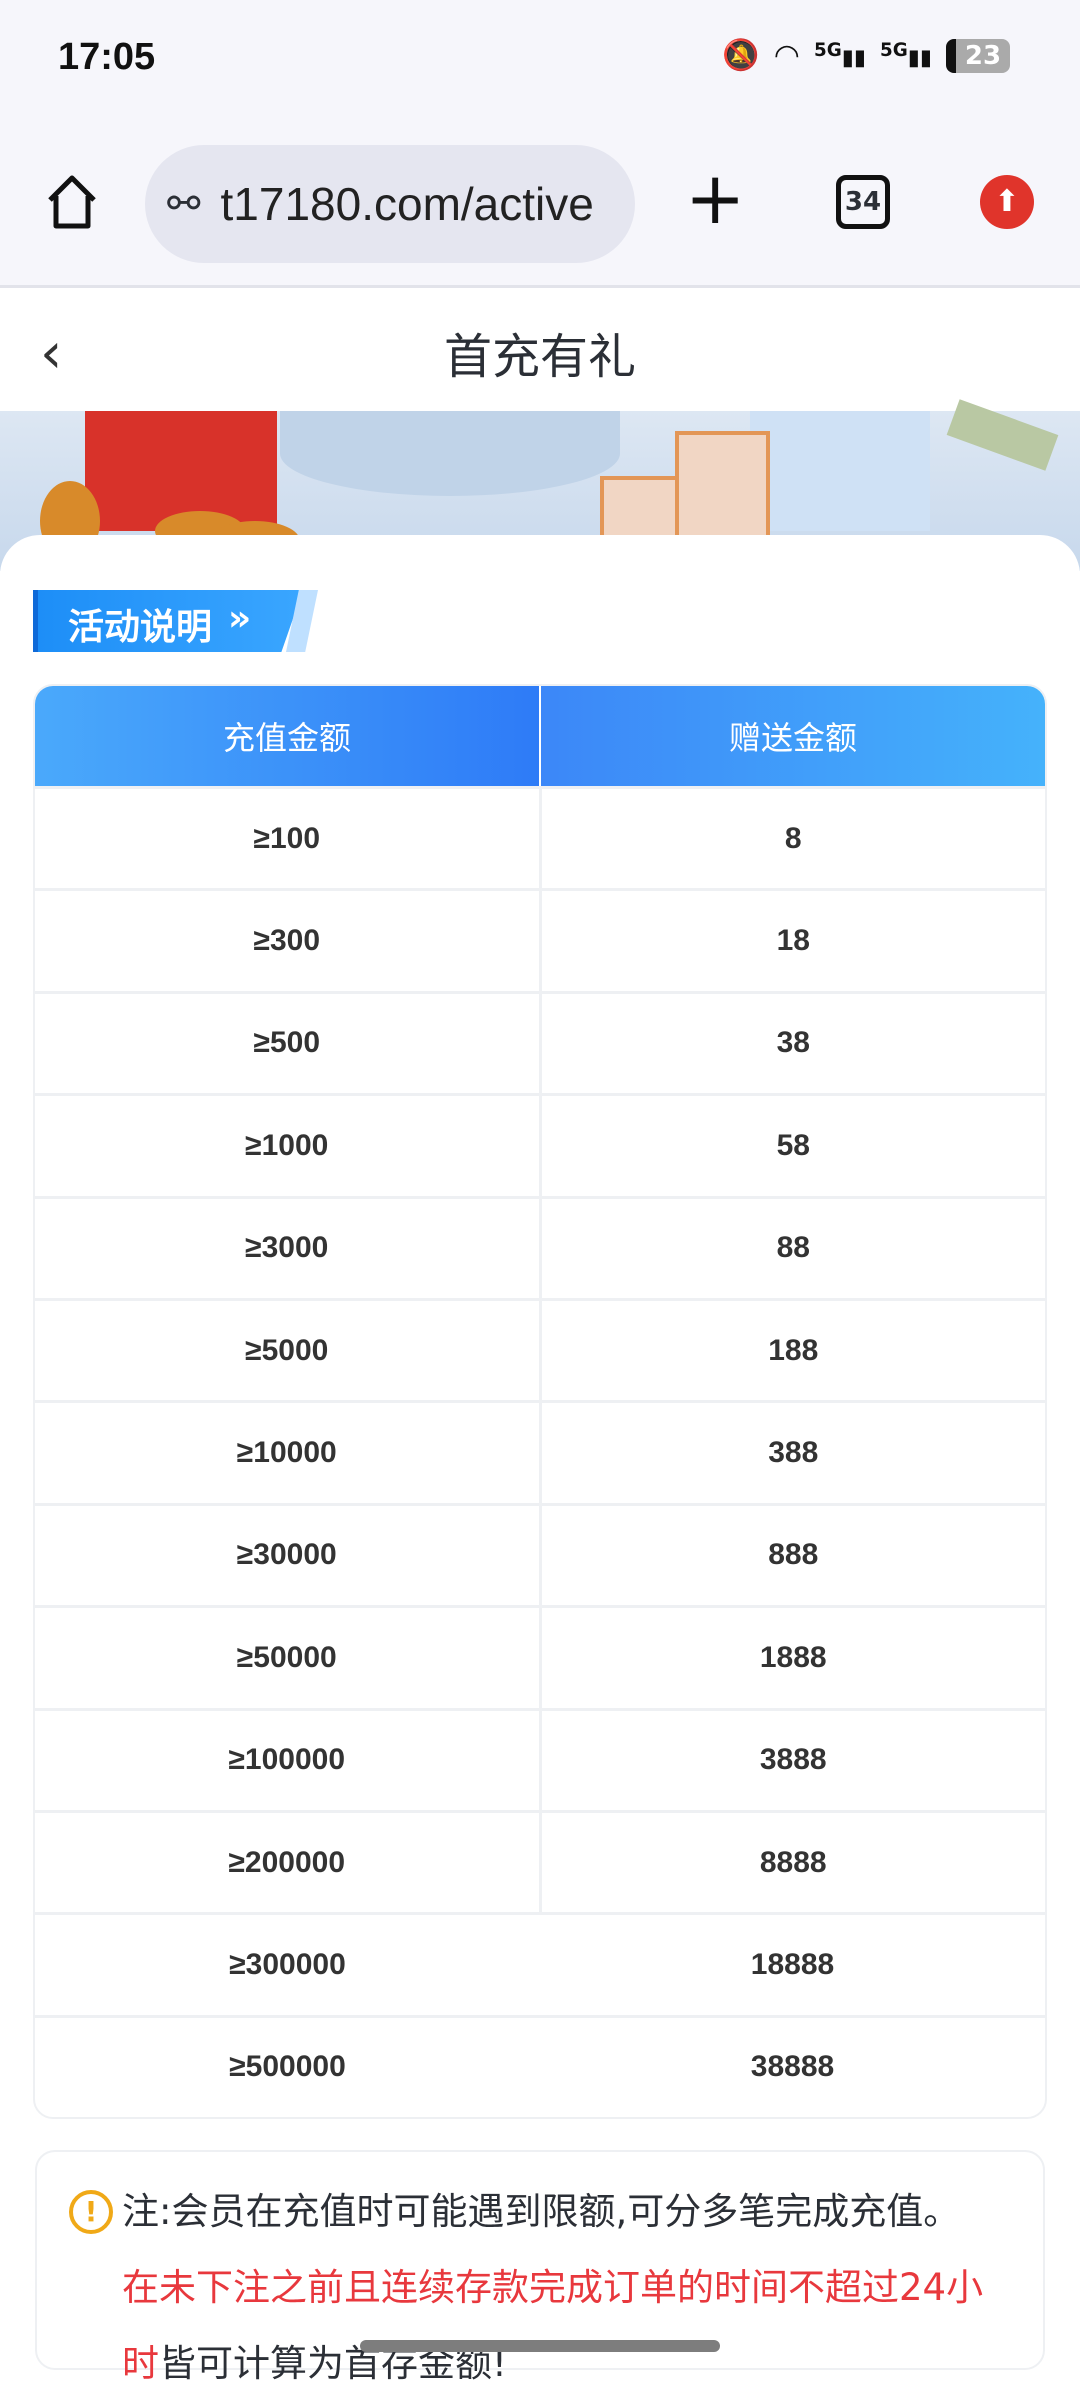 Image resolution: width=1080 pixels, height=2402 pixels. I want to click on gesture-bar, so click(540, 2346).